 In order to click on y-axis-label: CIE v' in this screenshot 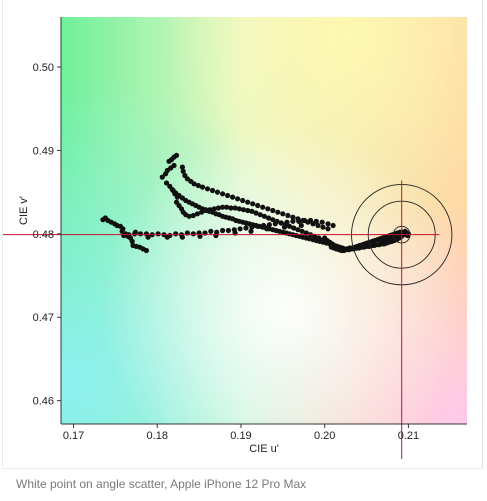, I will do `click(24, 210)`.